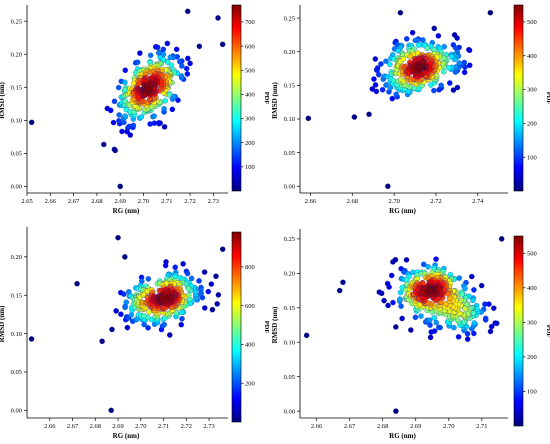 This screenshot has width=550, height=444. What do you see at coordinates (119, 201) in the screenshot?
I see `x-tick-label: 2.69` at bounding box center [119, 201].